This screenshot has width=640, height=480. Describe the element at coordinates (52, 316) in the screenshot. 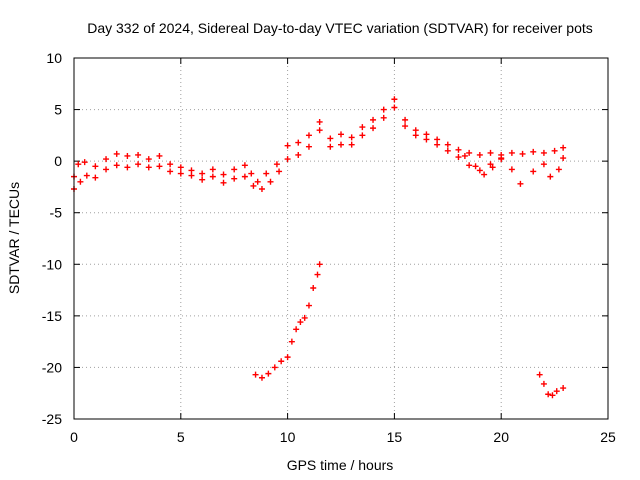

I see `y-tick-label: -15` at that location.